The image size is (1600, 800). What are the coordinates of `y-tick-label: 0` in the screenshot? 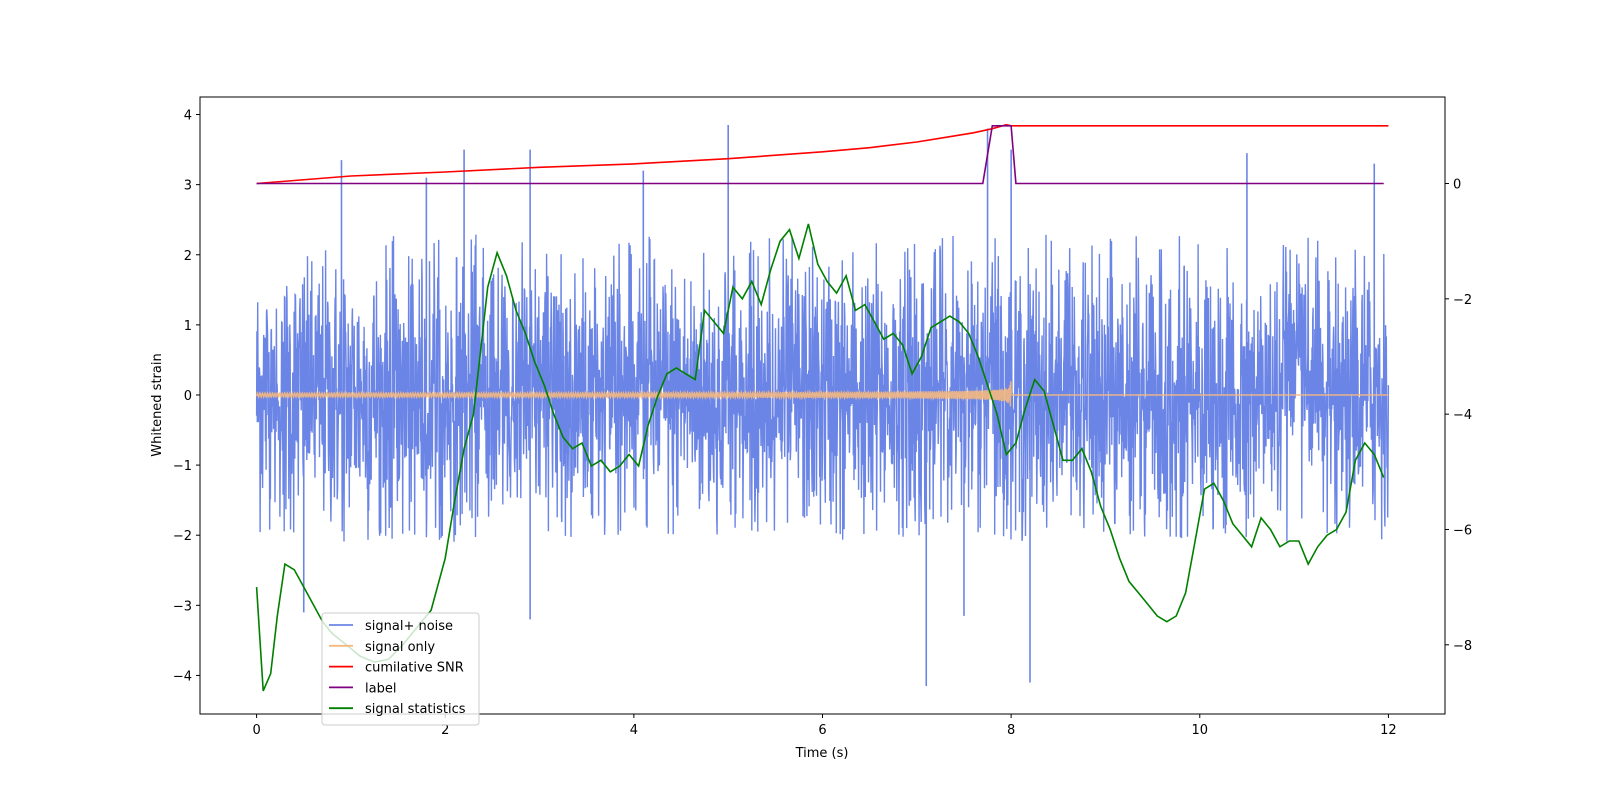 It's located at (188, 396).